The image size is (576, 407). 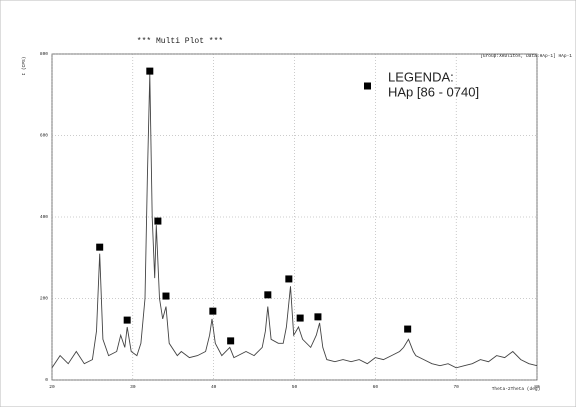 I want to click on x-tick-label: 50, so click(x=295, y=387).